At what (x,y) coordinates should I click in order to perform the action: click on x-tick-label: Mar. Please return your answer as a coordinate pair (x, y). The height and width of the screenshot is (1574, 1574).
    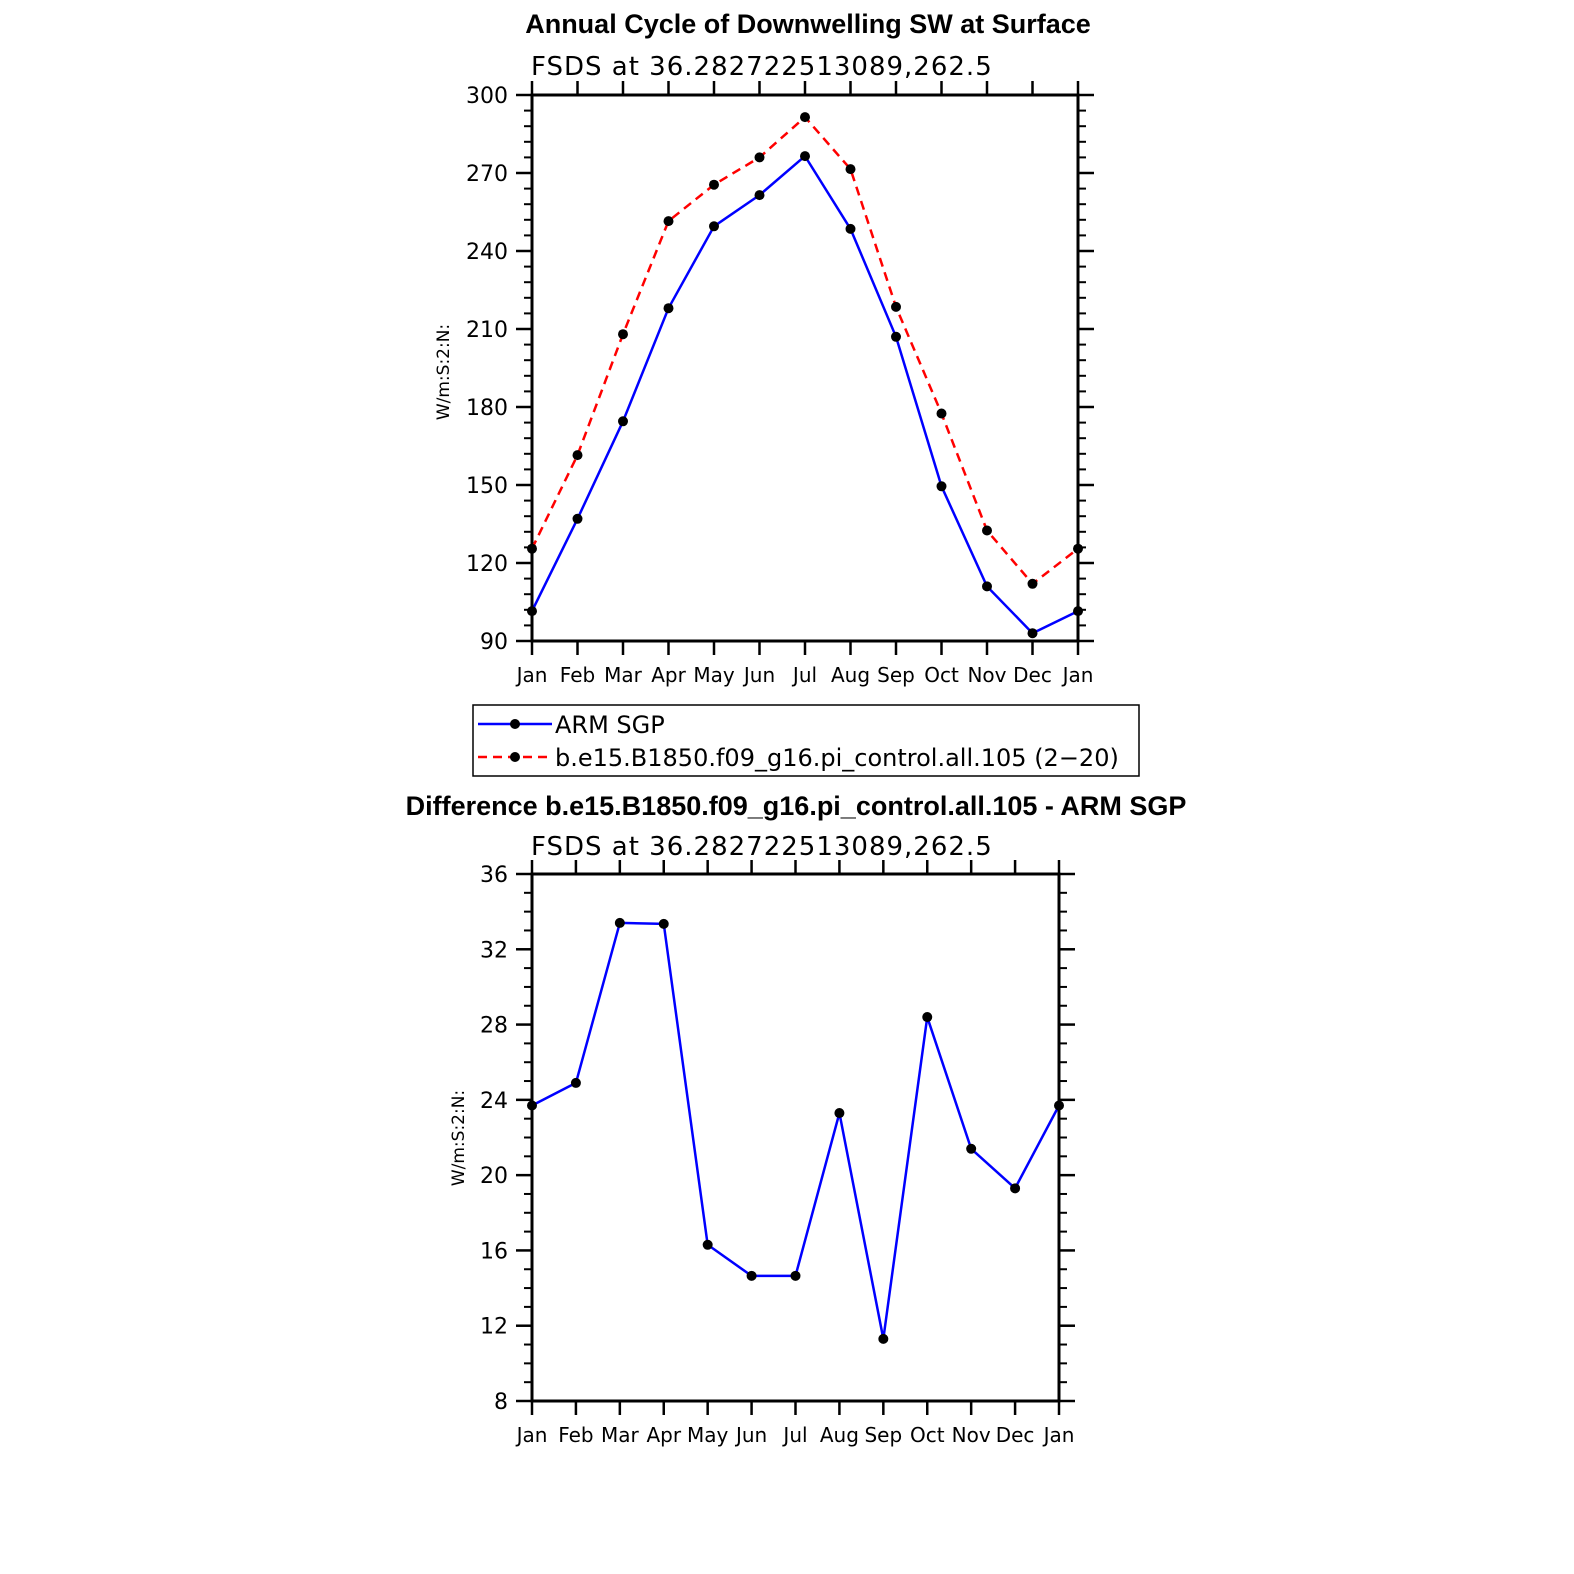
    Looking at the image, I should click on (623, 675).